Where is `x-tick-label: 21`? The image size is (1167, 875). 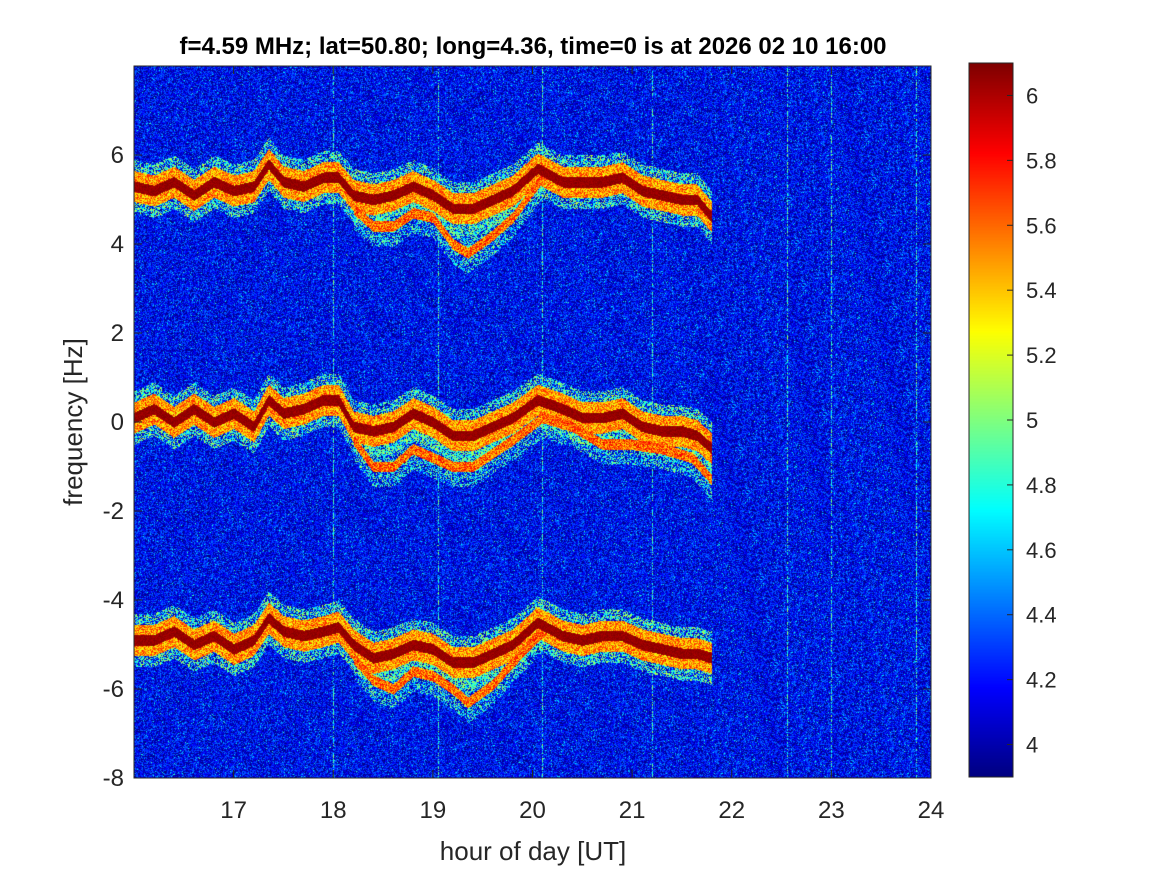 x-tick-label: 21 is located at coordinates (632, 810).